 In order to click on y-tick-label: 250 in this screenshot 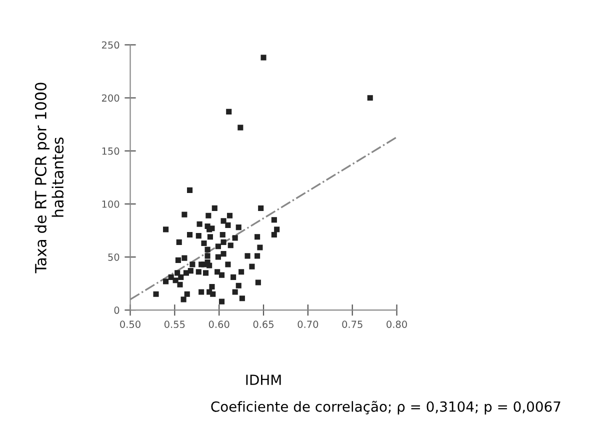, I will do `click(111, 45)`.